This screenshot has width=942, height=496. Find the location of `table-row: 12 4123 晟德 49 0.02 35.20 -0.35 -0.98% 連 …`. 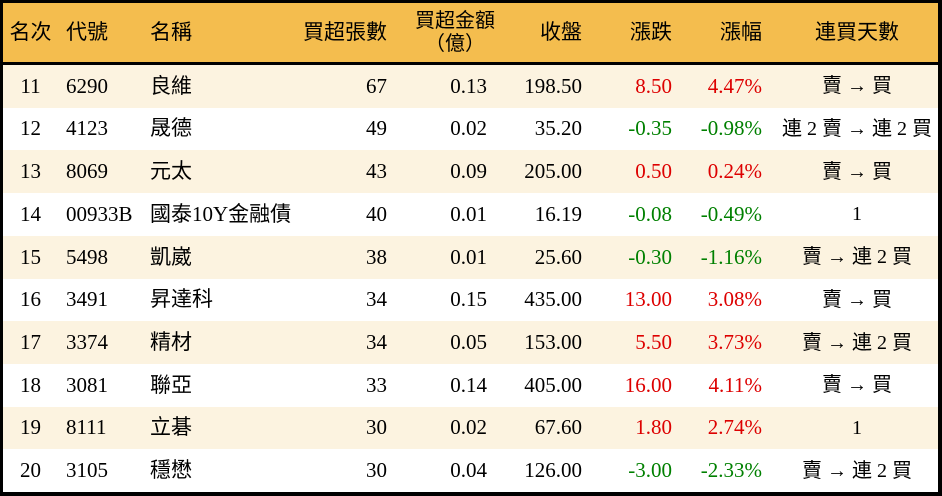

table-row: 12 4123 晟德 49 0.02 35.20 -0.35 -0.98% 連 … is located at coordinates (470, 129).